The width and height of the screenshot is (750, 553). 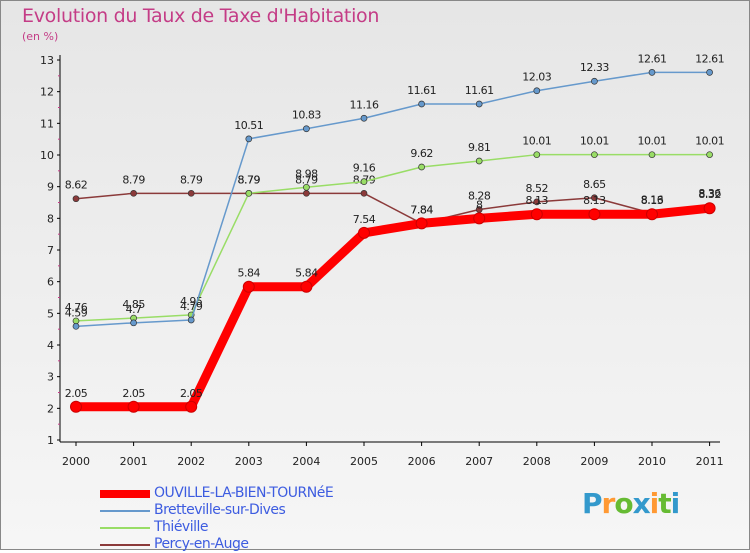 I want to click on data-label: 4.59, so click(x=76, y=312).